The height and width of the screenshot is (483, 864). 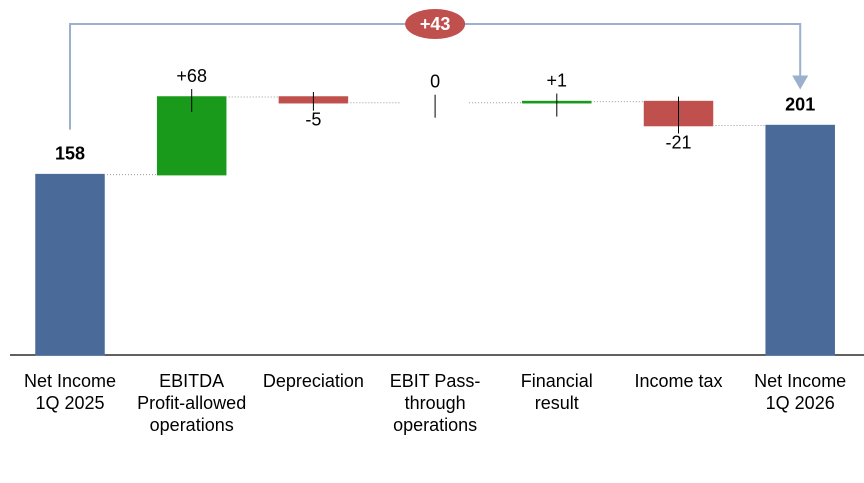 What do you see at coordinates (800, 392) in the screenshot?
I see `x-tick-label: Net Income 1Q 2026` at bounding box center [800, 392].